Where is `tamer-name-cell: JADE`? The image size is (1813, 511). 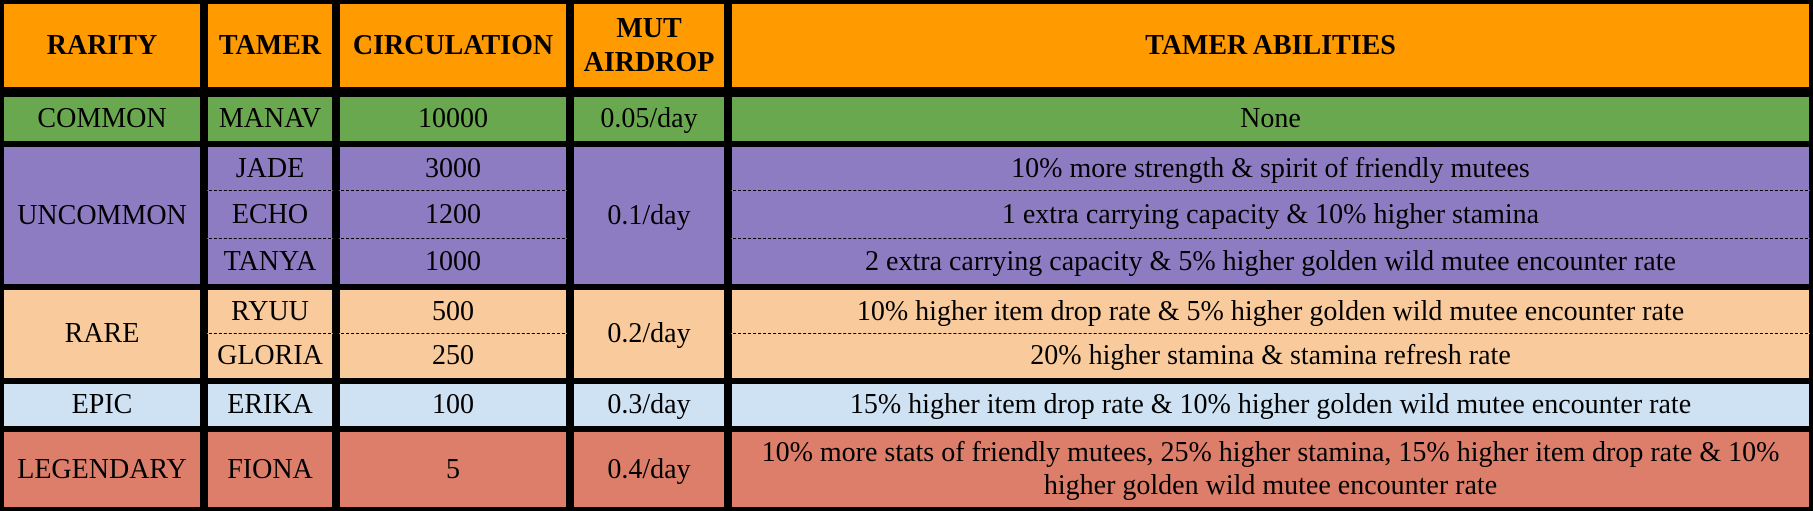
tamer-name-cell: JADE is located at coordinates (270, 165).